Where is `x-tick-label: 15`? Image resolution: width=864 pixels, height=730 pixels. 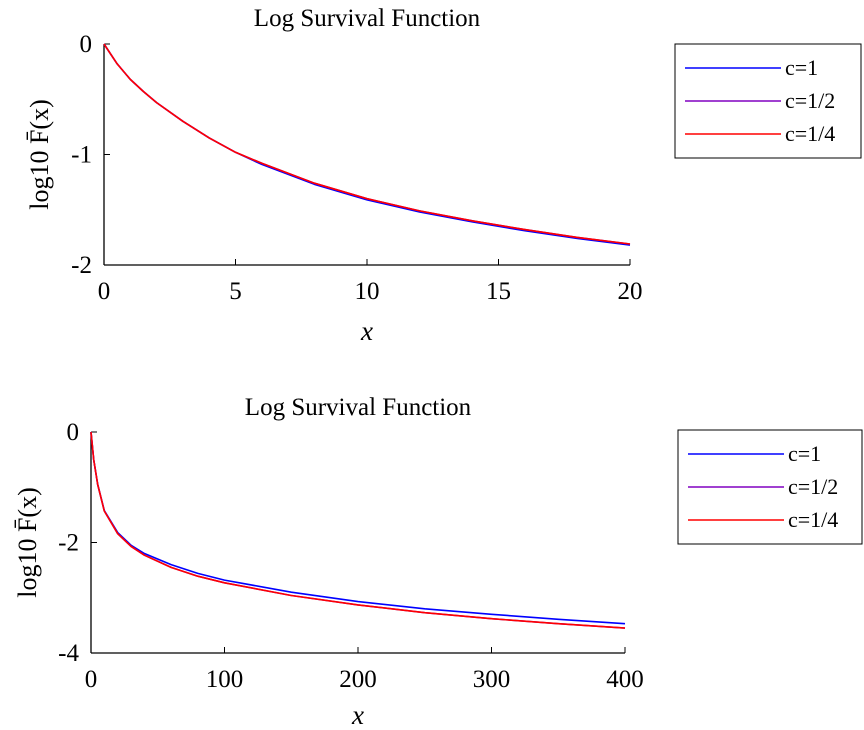
x-tick-label: 15 is located at coordinates (498, 291).